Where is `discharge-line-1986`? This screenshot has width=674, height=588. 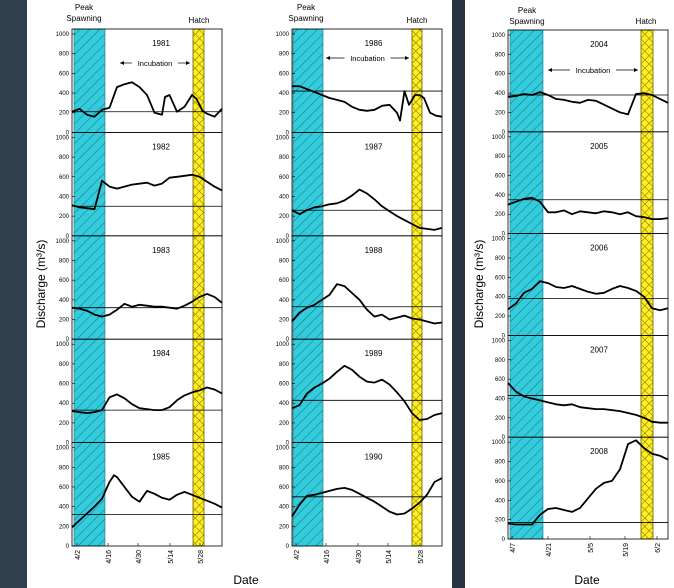
discharge-line-1986 is located at coordinates (367, 103).